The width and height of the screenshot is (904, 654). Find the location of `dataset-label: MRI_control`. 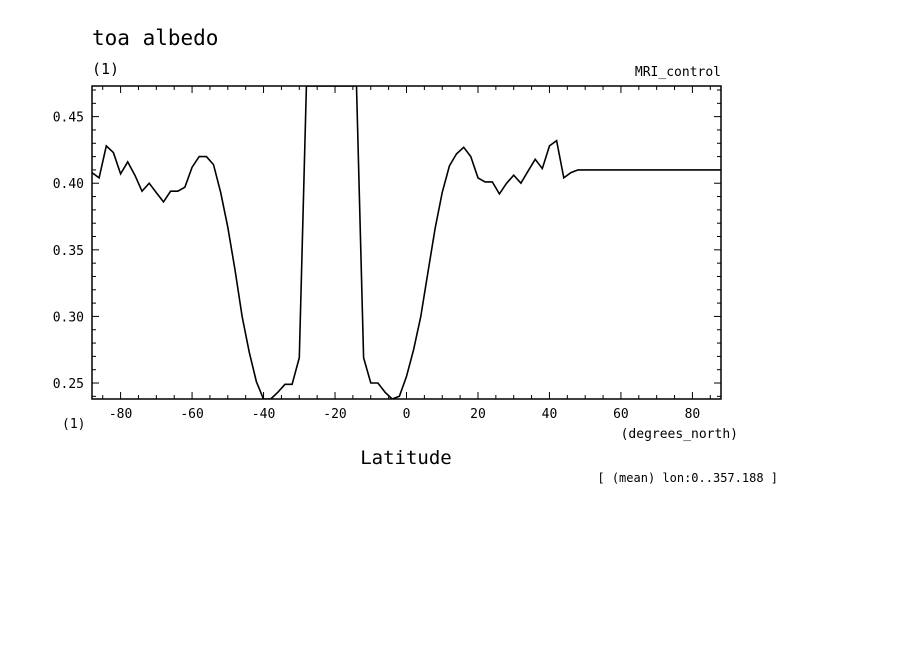

dataset-label: MRI_control is located at coordinates (678, 72).